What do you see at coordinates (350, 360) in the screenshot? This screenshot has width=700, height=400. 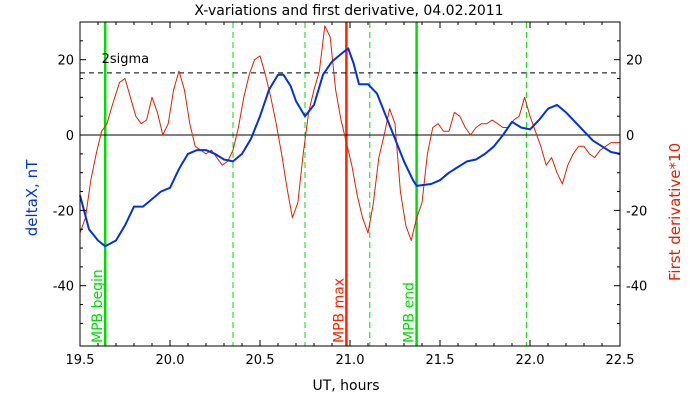 I see `x-tick-label: 21.0` at bounding box center [350, 360].